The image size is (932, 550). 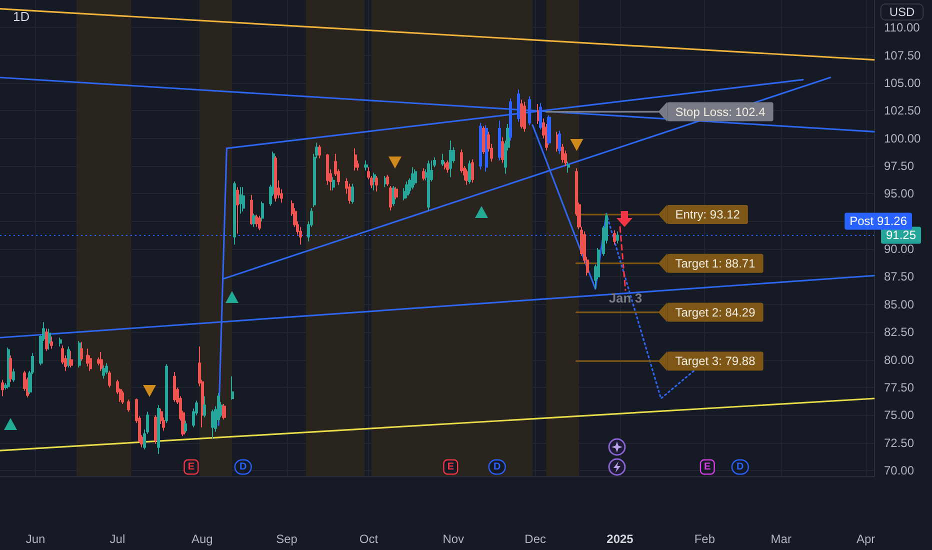 I want to click on annotation: Target 3: 79.88, so click(x=715, y=361).